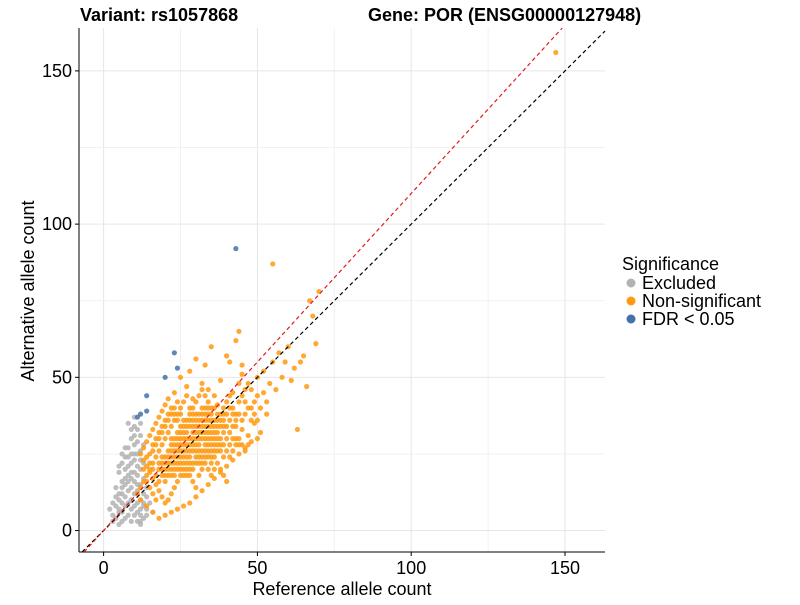  What do you see at coordinates (28, 290) in the screenshot?
I see `y-axis-title: Alternative allele count` at bounding box center [28, 290].